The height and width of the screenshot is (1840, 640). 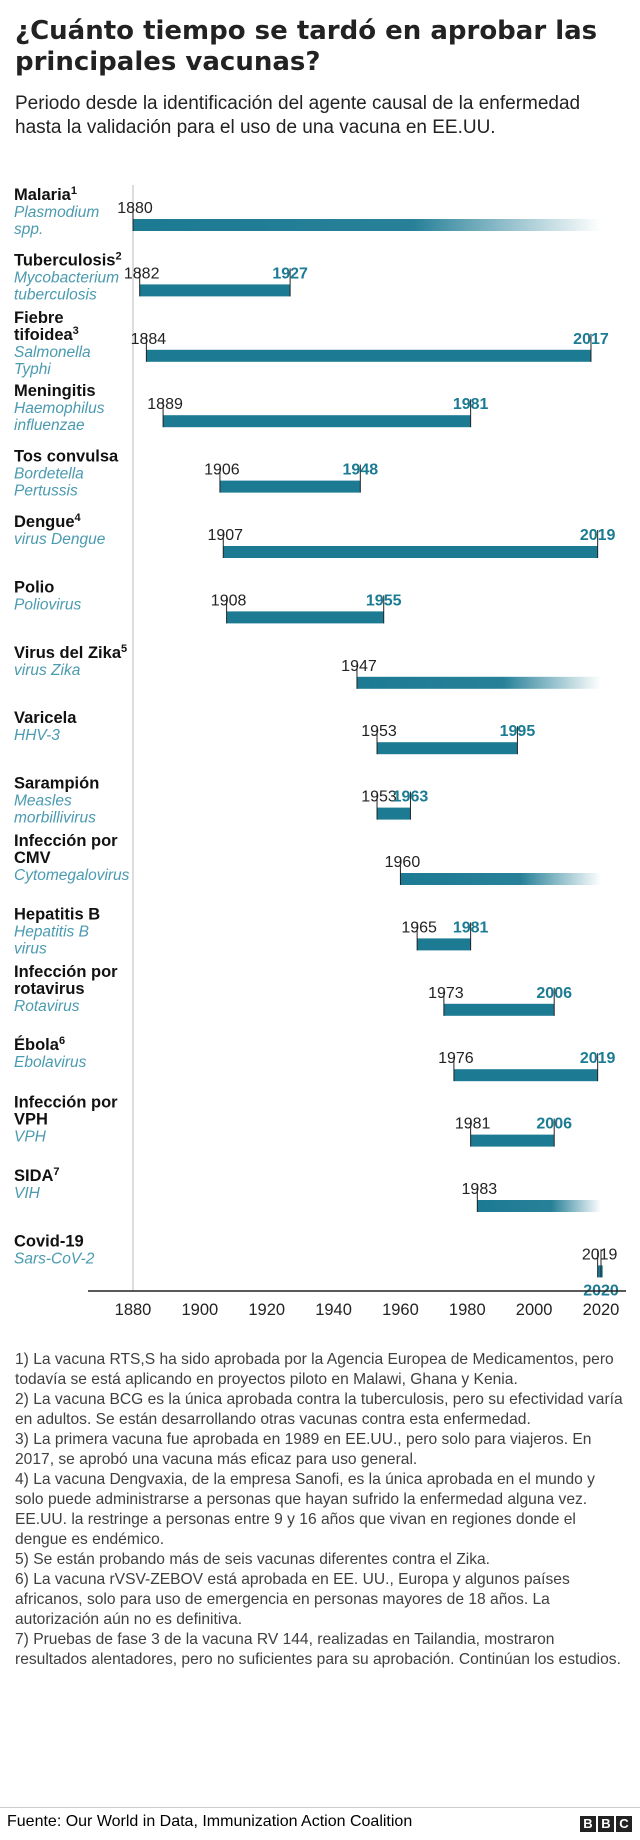 I want to click on disease-label: Ébola6, so click(x=39, y=1044).